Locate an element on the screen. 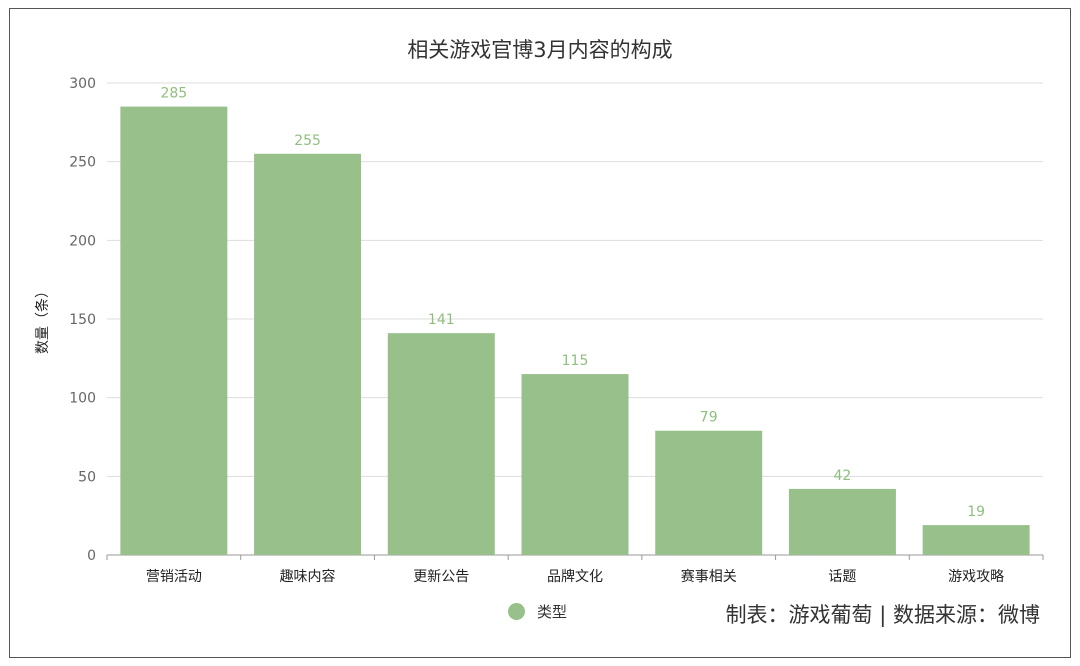 This screenshot has width=1080, height=666. chart-title: 相关游戏官博3月内容的构成 is located at coordinates (540, 50).